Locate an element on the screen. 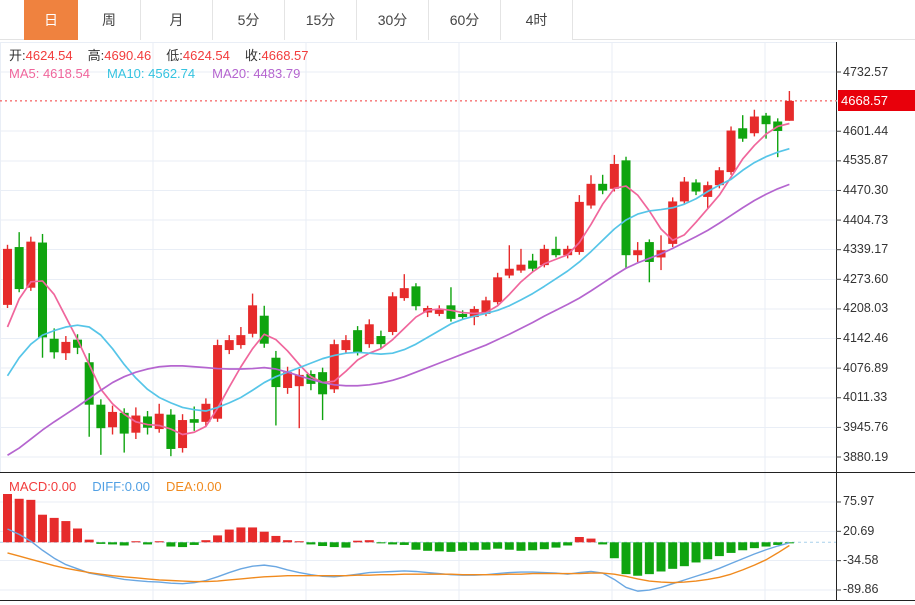  ma-legend: MA5: 4618.54 MA10: 4562.74 MA20: 4483.79 is located at coordinates (154, 73).